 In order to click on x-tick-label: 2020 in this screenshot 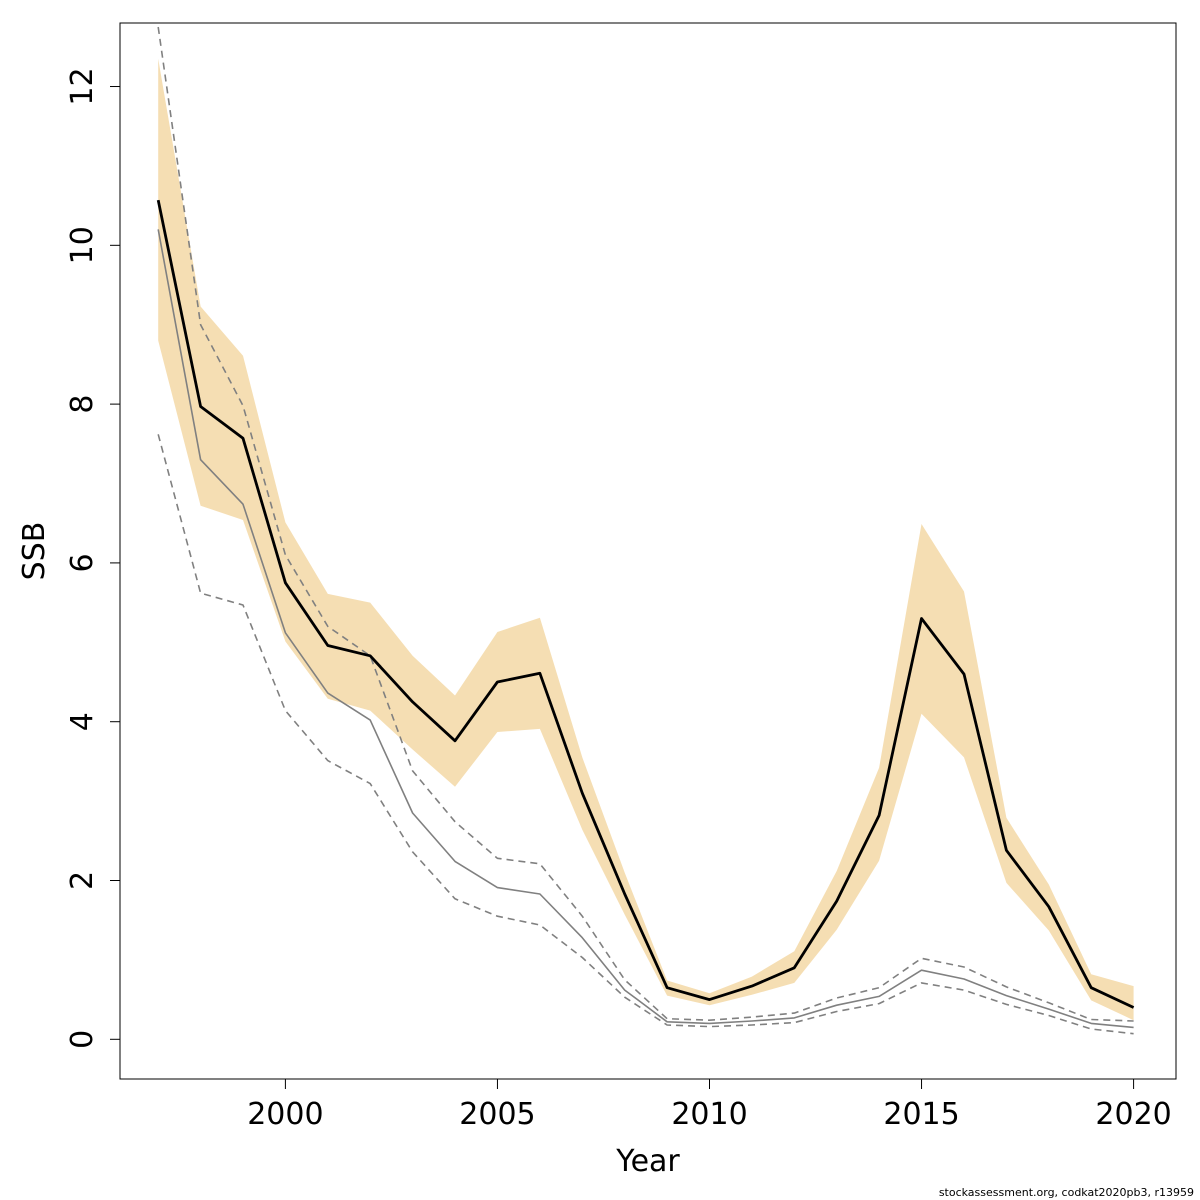, I will do `click(1133, 1114)`.